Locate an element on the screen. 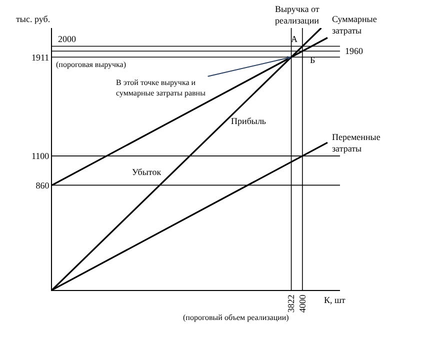  series-label: Переменные затраты is located at coordinates (356, 143).